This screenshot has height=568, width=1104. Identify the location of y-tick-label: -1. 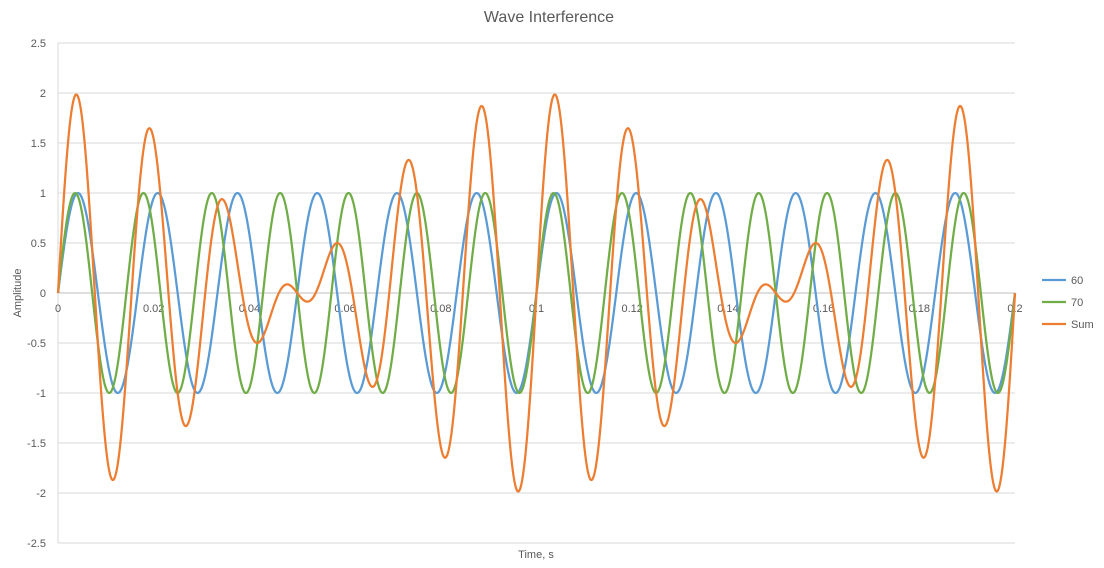
(41, 394).